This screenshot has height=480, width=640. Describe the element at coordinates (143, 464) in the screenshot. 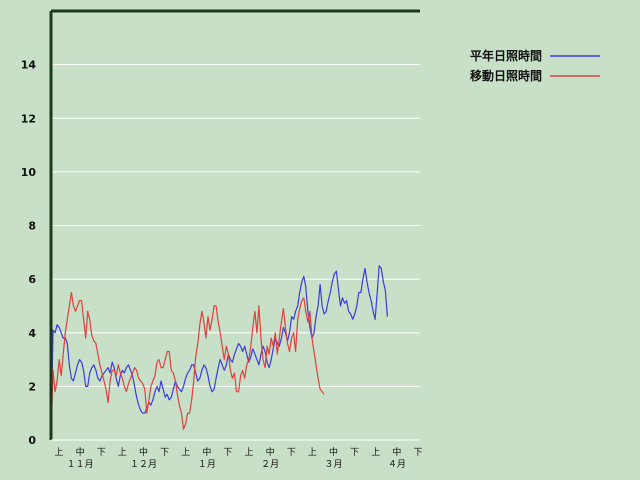

I see `x-month-label: １２月` at that location.